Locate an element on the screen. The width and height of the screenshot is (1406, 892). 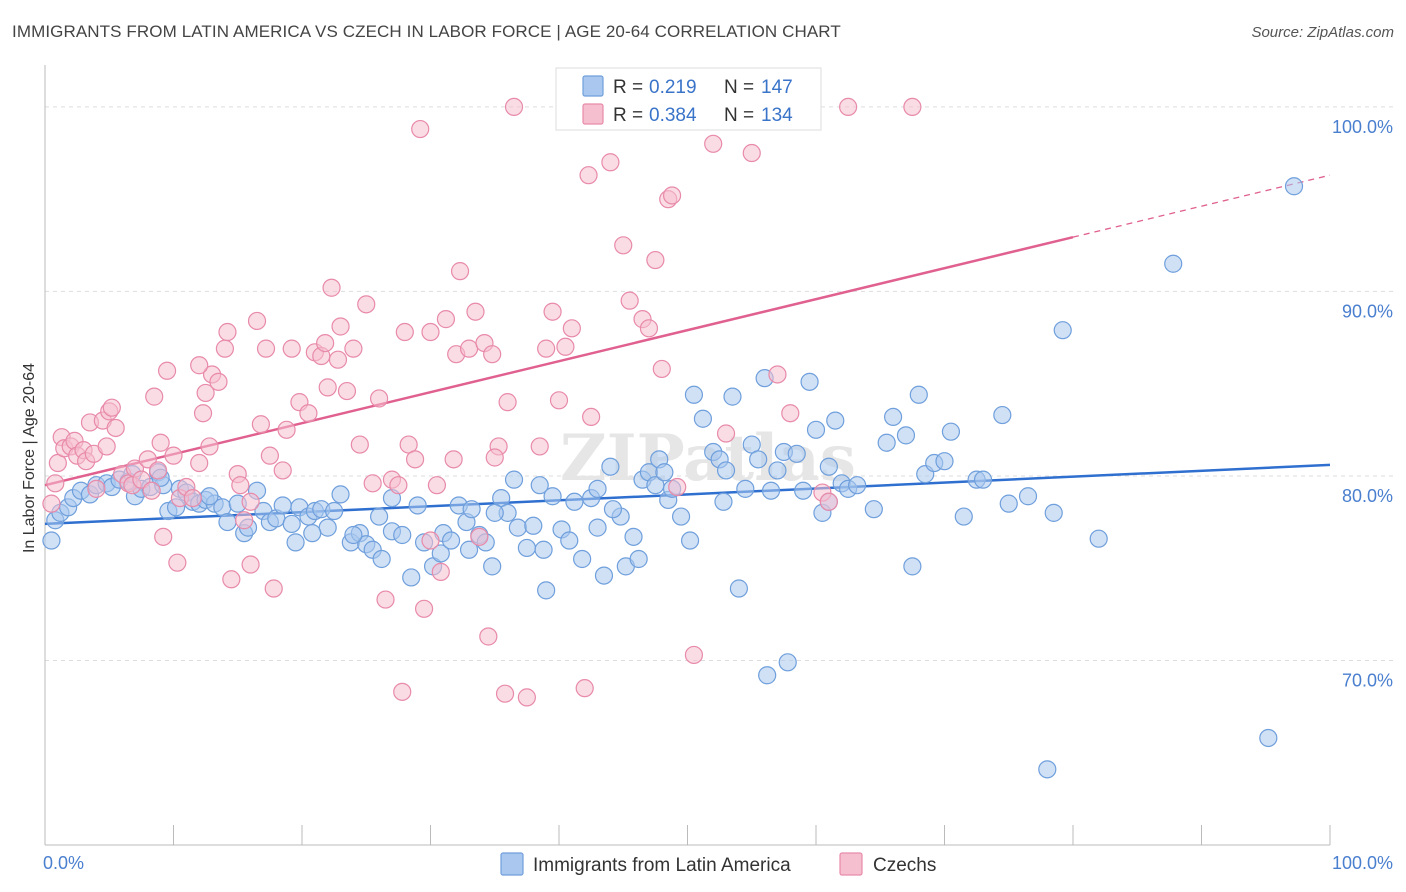
bottom-legend: Immigrants from Latin America Czechs is located at coordinates (718, 864).